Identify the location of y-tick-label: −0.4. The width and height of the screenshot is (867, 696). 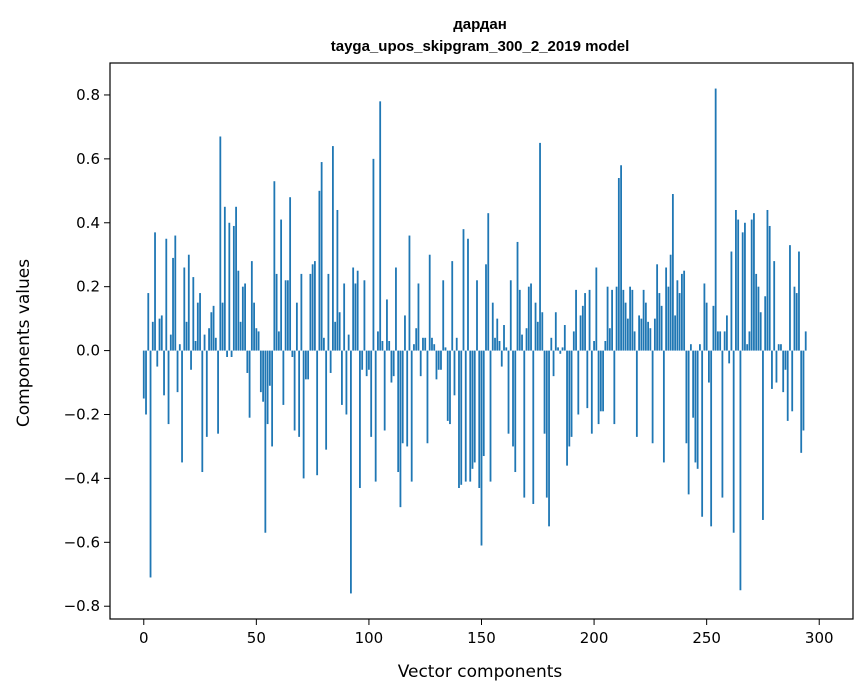
(82, 478).